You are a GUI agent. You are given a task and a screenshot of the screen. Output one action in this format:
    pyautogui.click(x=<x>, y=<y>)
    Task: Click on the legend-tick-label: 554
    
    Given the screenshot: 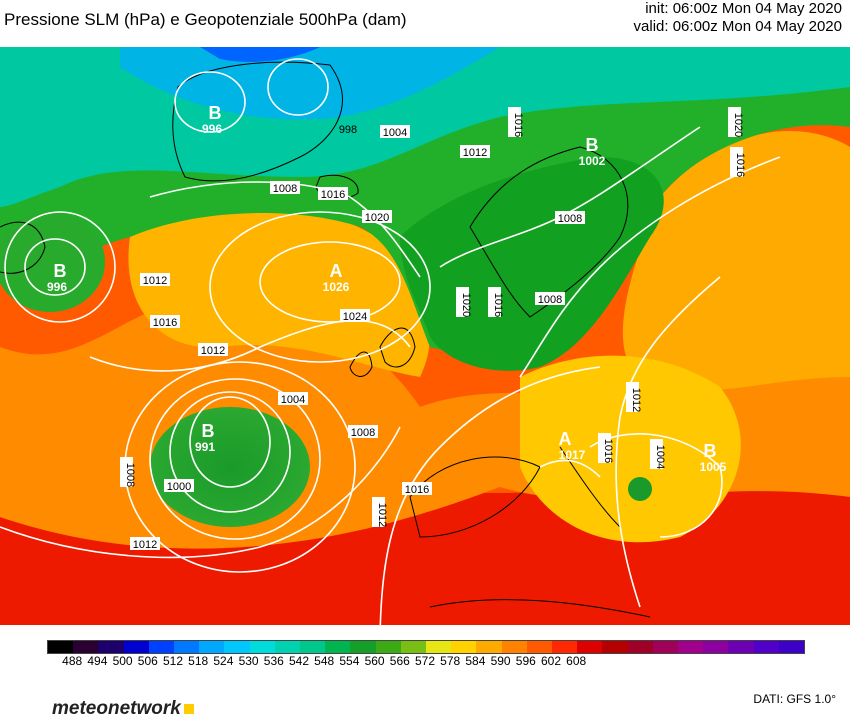 What is the action you would take?
    pyautogui.click(x=349, y=661)
    